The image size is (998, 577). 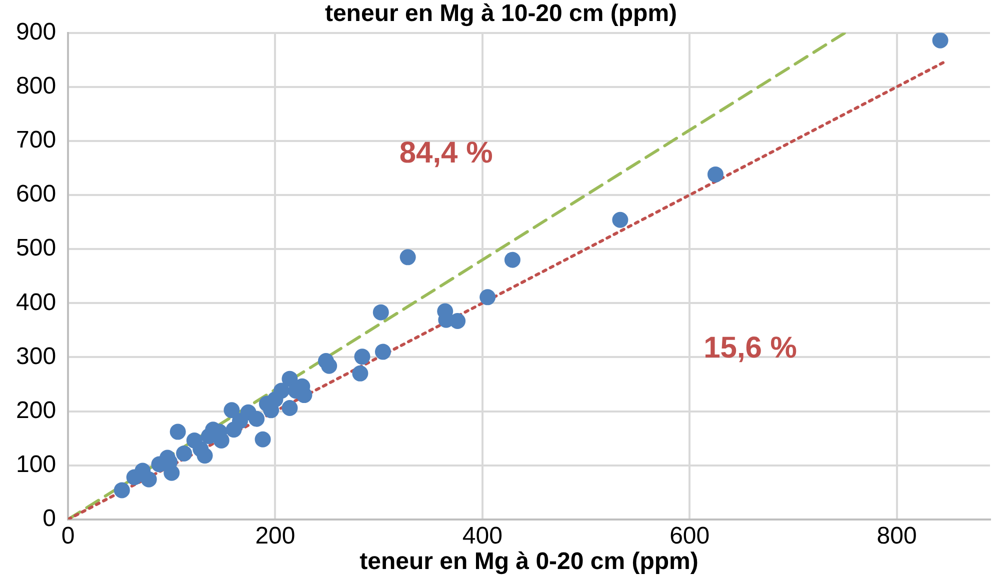 What do you see at coordinates (49, 518) in the screenshot?
I see `y-tick-label: 0` at bounding box center [49, 518].